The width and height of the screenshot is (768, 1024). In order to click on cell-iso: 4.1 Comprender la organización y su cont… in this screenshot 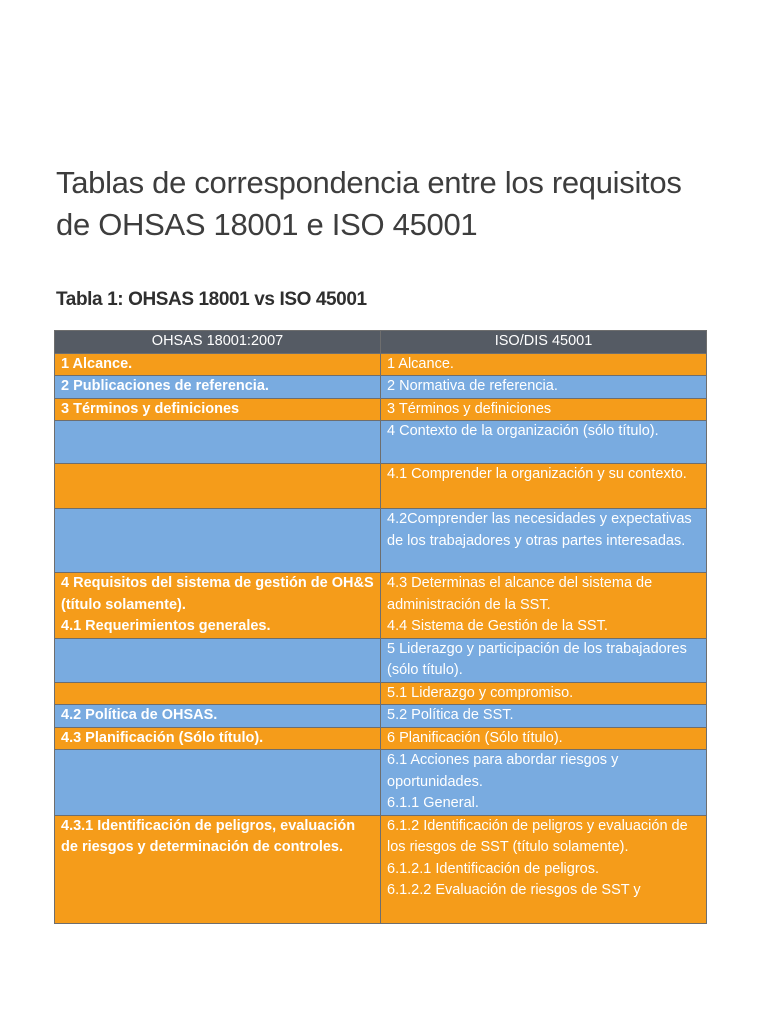, I will do `click(543, 486)`.